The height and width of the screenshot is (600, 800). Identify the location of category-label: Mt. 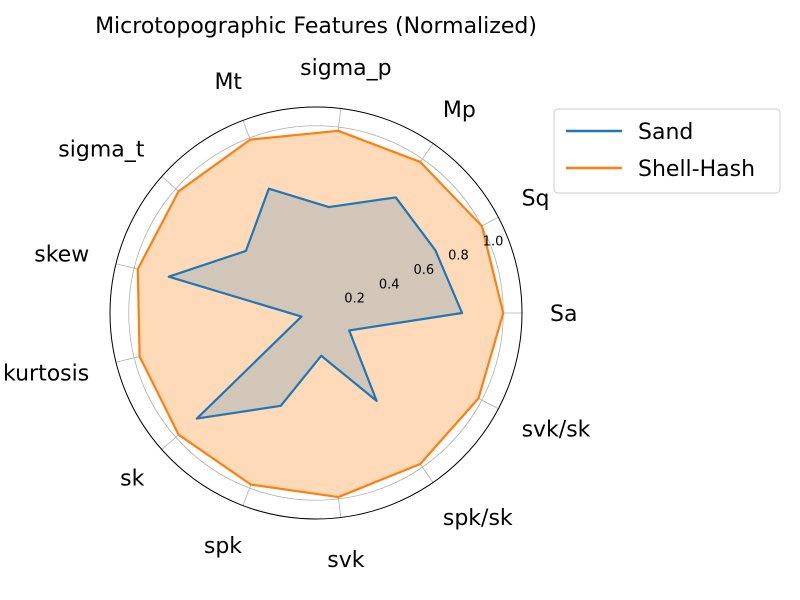
(228, 82).